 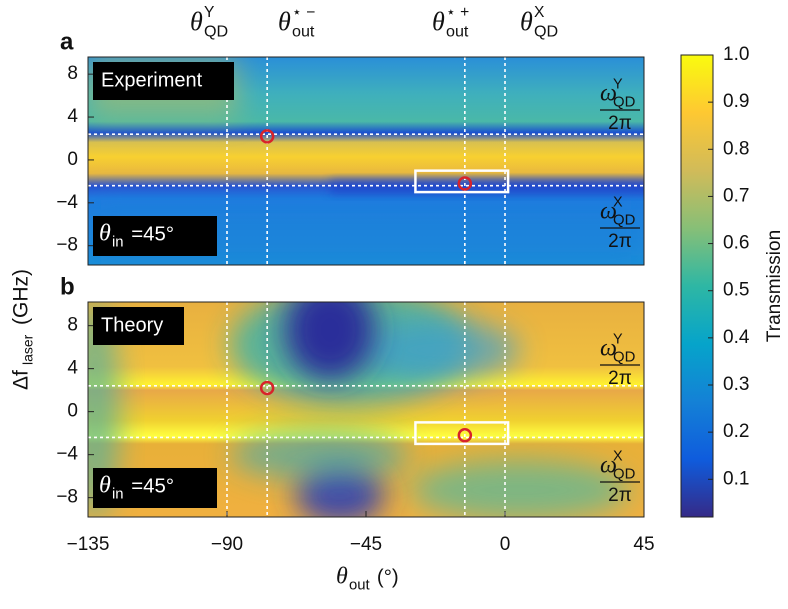 I want to click on x-tick-label: −45, so click(x=366, y=544).